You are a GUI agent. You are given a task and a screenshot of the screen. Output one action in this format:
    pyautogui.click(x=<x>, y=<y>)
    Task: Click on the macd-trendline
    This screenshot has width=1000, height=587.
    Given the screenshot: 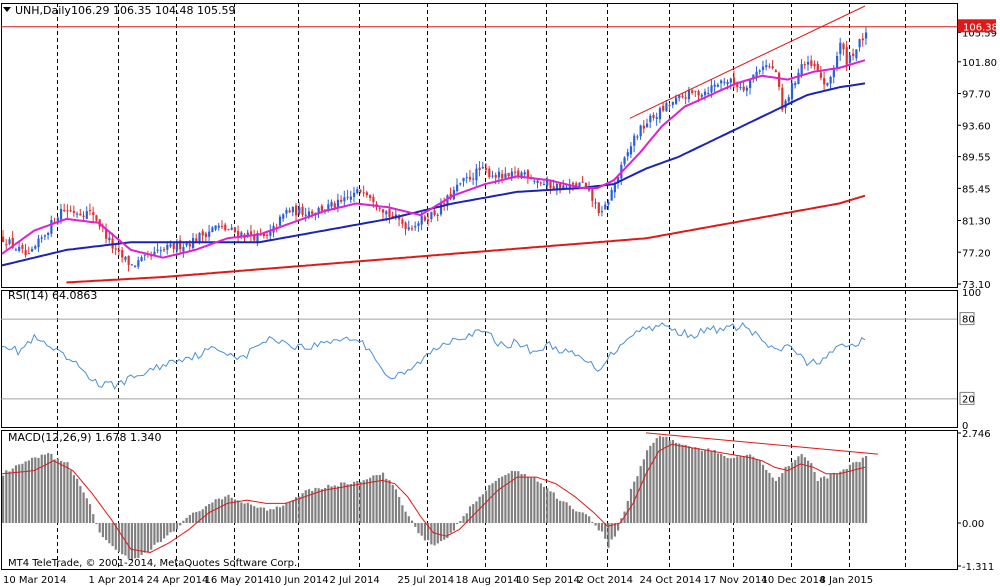 What is the action you would take?
    pyautogui.click(x=761, y=443)
    